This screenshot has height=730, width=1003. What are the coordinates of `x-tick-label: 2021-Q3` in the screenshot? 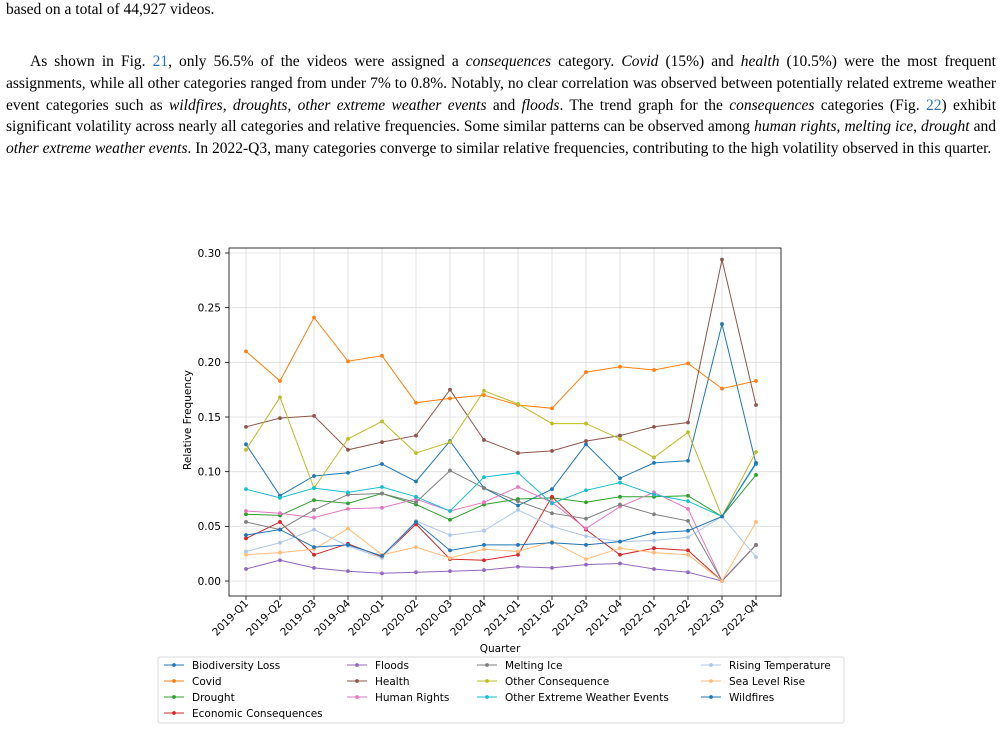 It's located at (570, 618).